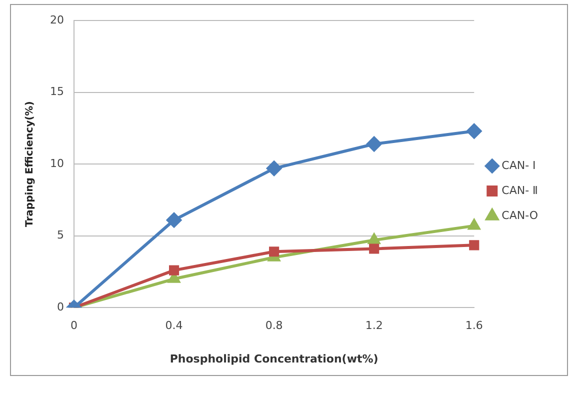  What do you see at coordinates (60, 235) in the screenshot?
I see `y-tick-label: 5` at bounding box center [60, 235].